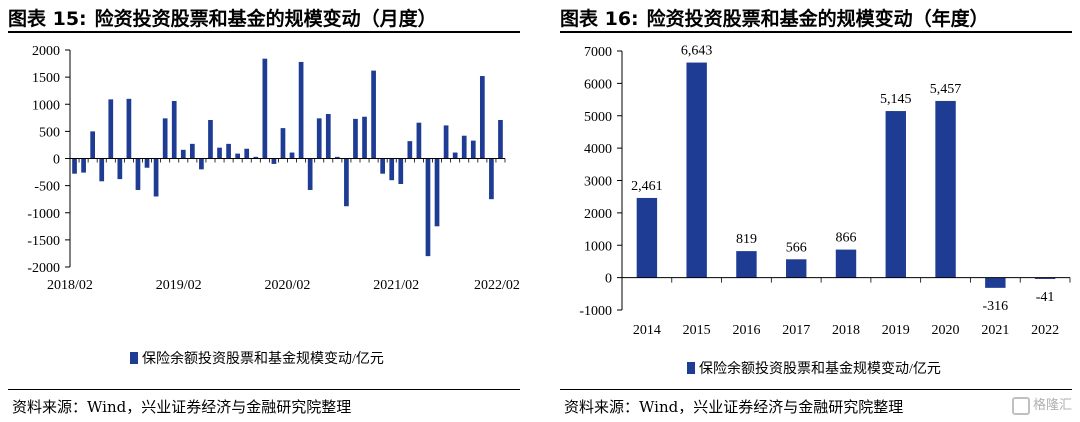  Describe the element at coordinates (1045, 297) in the screenshot. I see `data-label: -41` at that location.